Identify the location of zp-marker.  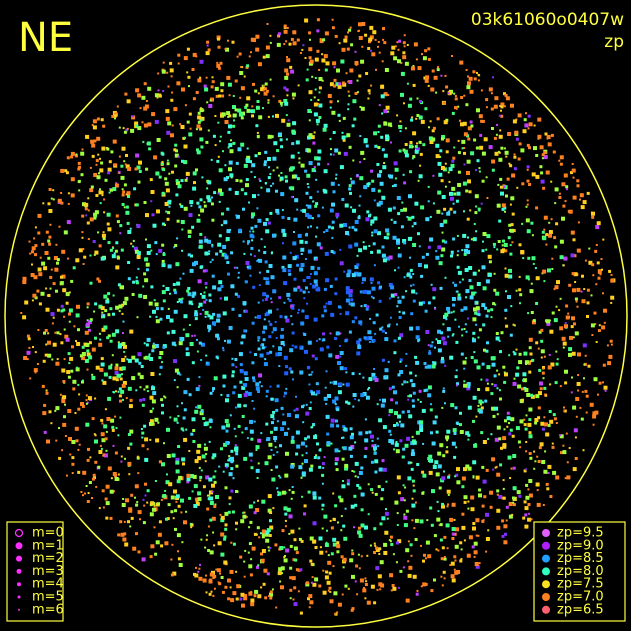
(546, 597).